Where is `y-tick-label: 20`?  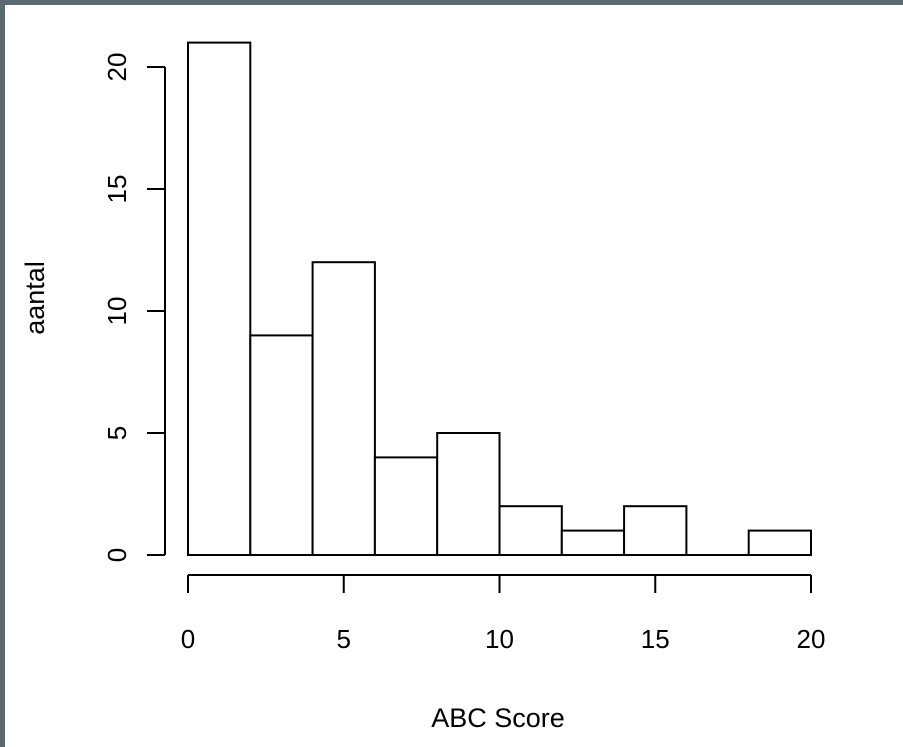
y-tick-label: 20 is located at coordinates (117, 67).